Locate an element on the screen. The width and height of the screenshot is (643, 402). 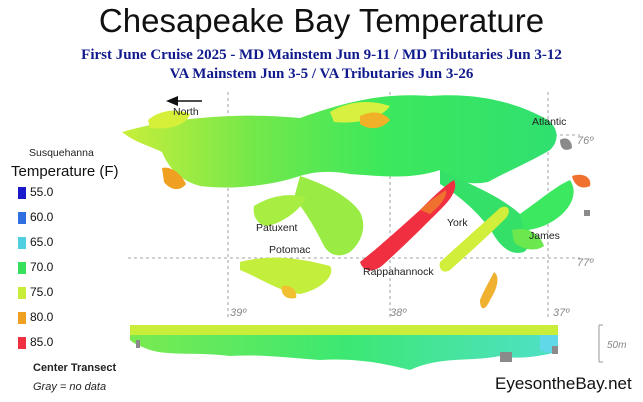
legend-item: 75.0 is located at coordinates (42, 292).